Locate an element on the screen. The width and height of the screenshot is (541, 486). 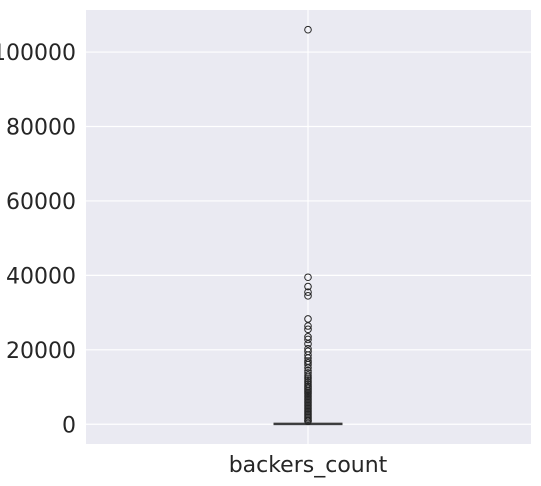
y-tick-label: 0 is located at coordinates (69, 425).